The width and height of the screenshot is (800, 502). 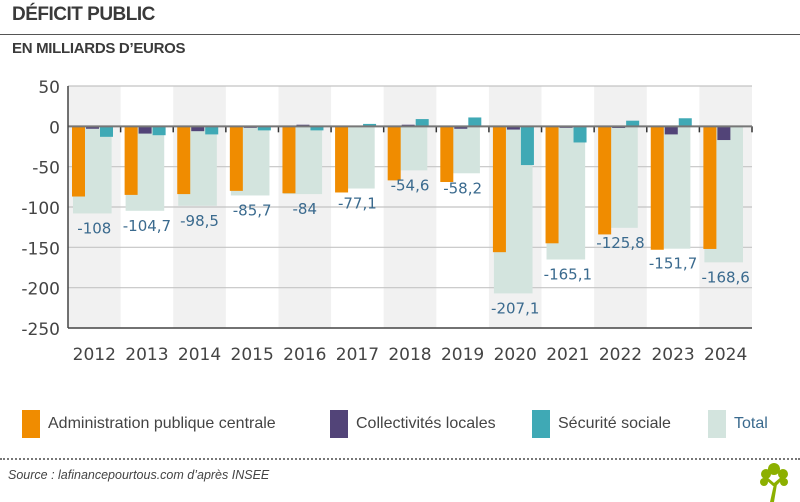 I want to click on y-tick-label: 0, so click(x=54, y=128).